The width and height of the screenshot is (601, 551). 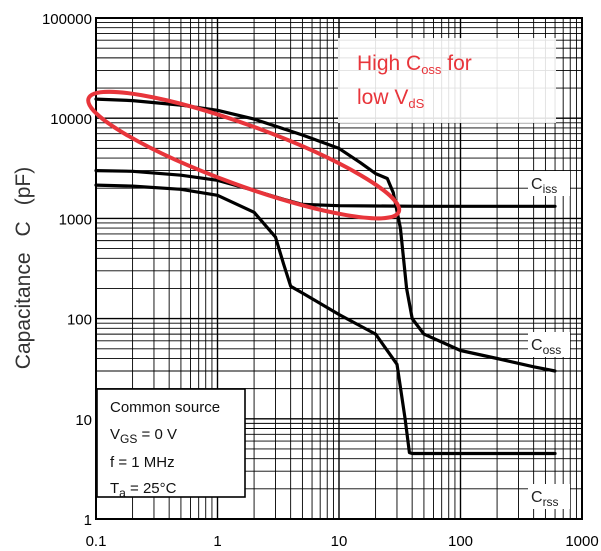 I want to click on y-tick-label: 100000, so click(x=67, y=19).